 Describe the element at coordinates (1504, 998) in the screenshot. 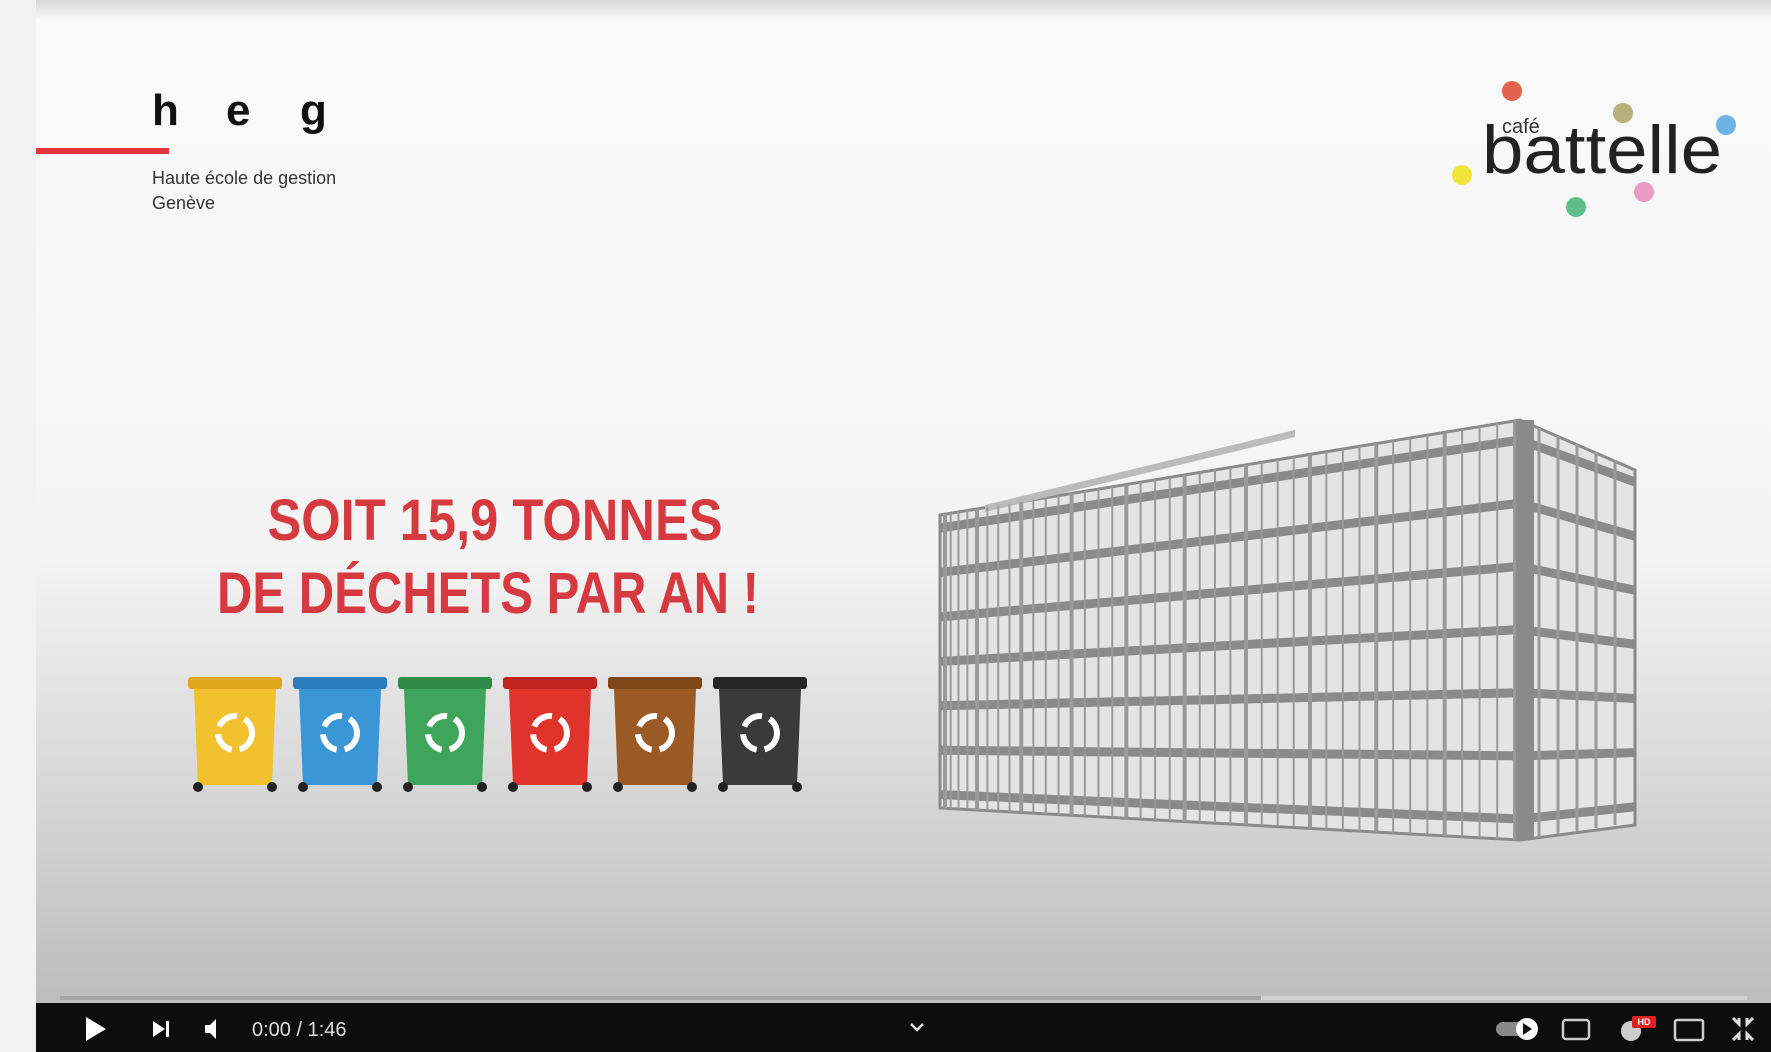

I see `progress-track` at that location.